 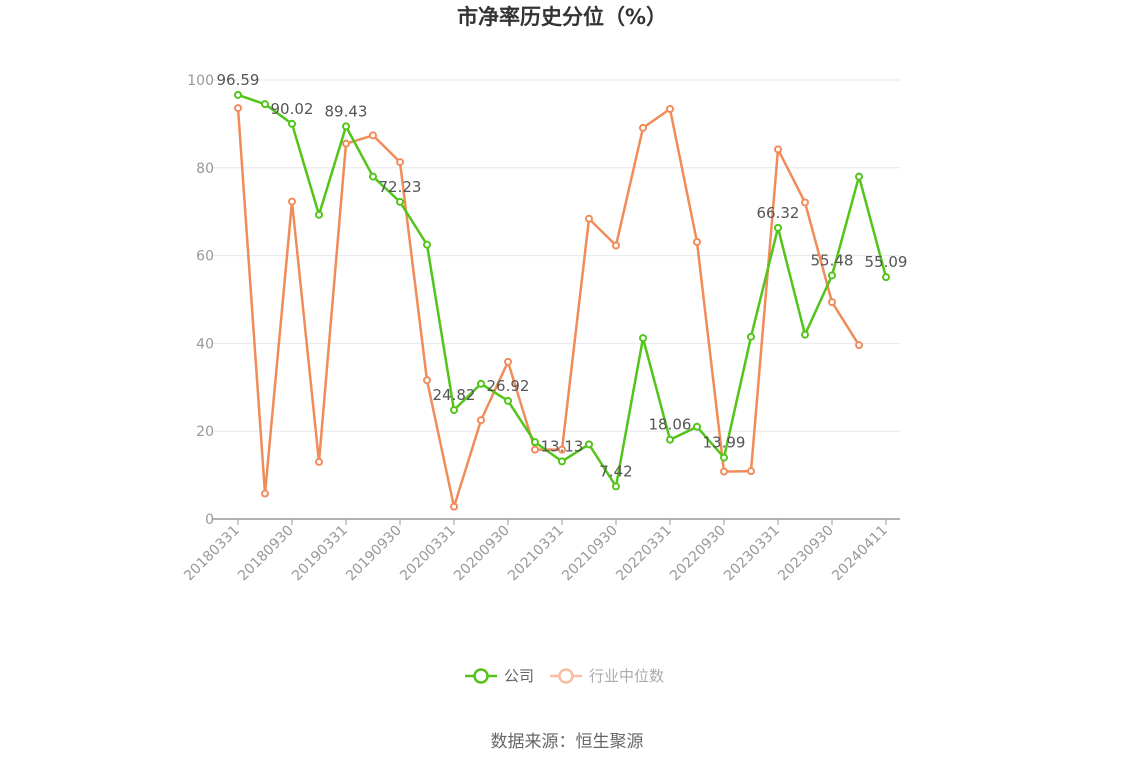 I want to click on legend-label: 公司, so click(x=519, y=676).